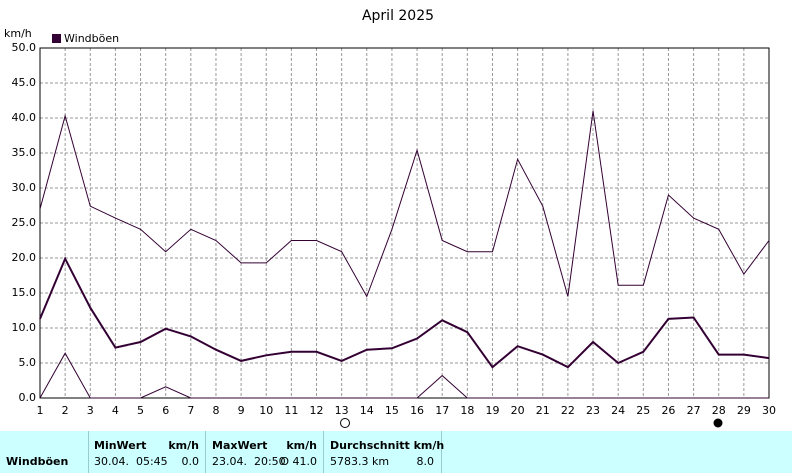 This screenshot has height=473, width=792. Describe the element at coordinates (24, 82) in the screenshot. I see `y-tick-label: 45.0` at that location.